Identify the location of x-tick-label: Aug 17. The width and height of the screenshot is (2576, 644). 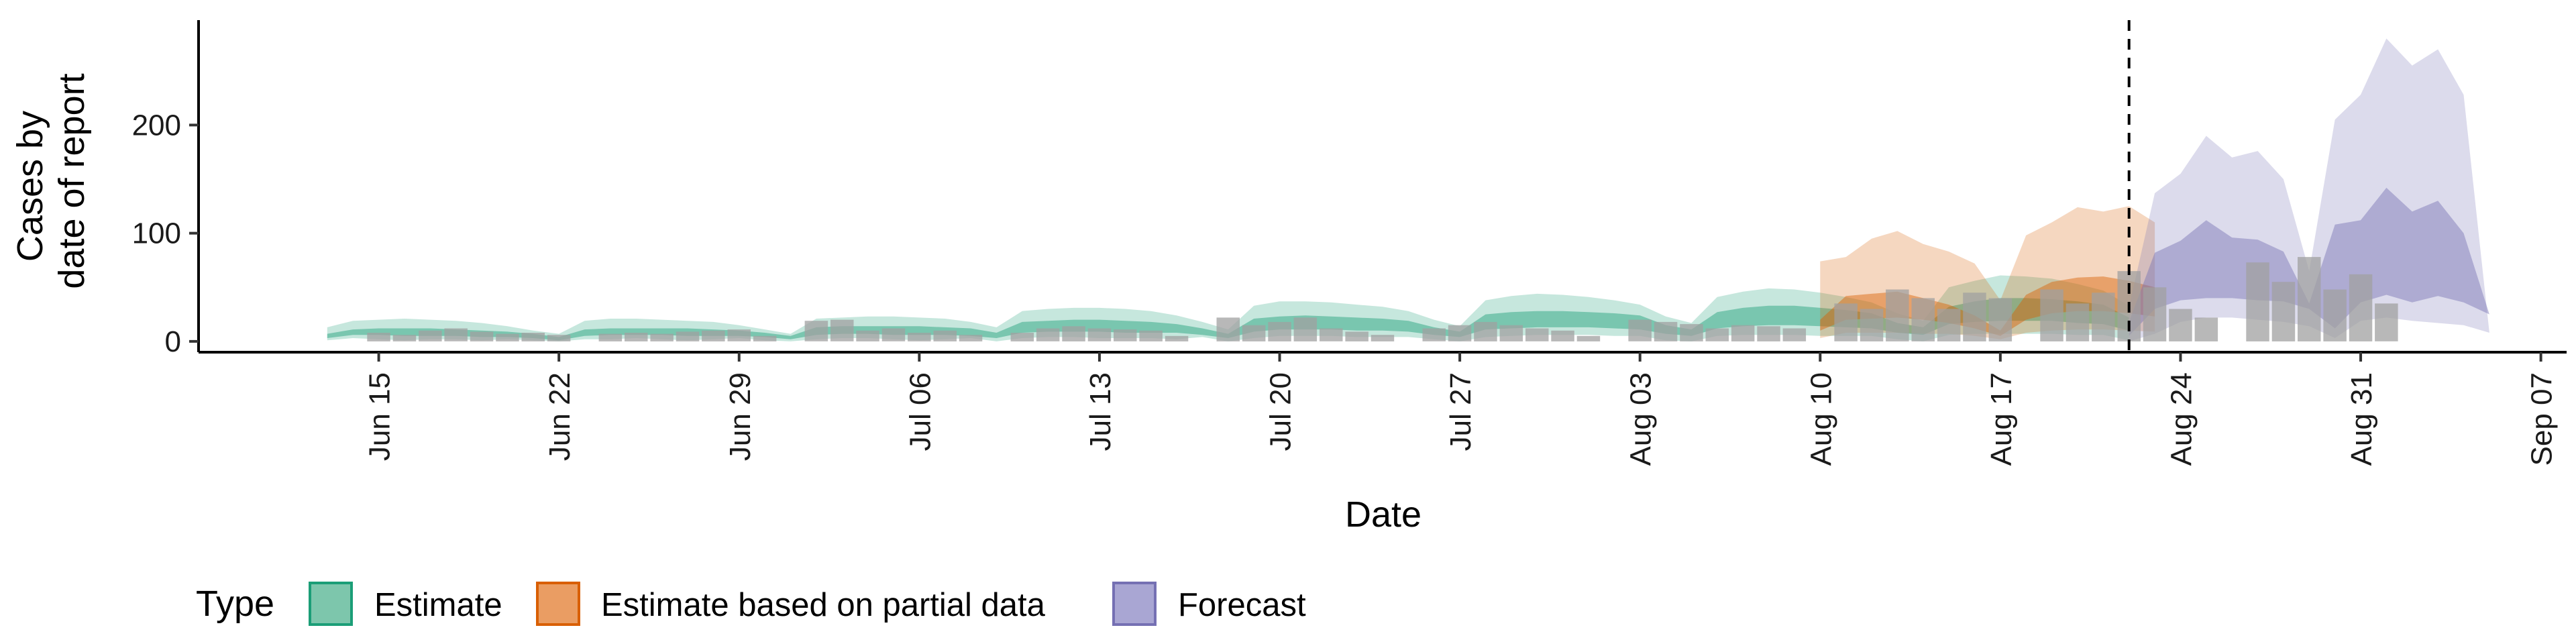
(2001, 419).